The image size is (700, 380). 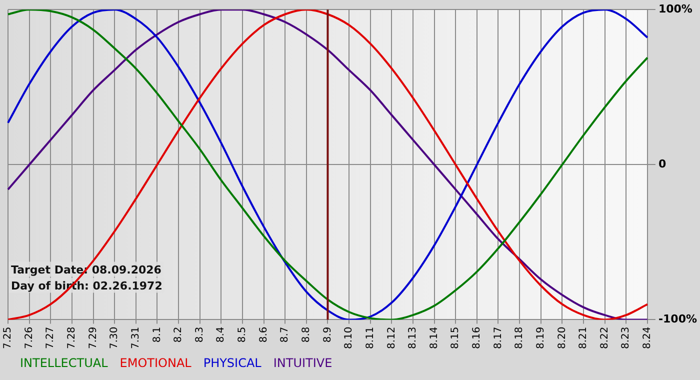 I want to click on x-tick-label: 8.18, so click(x=520, y=337).